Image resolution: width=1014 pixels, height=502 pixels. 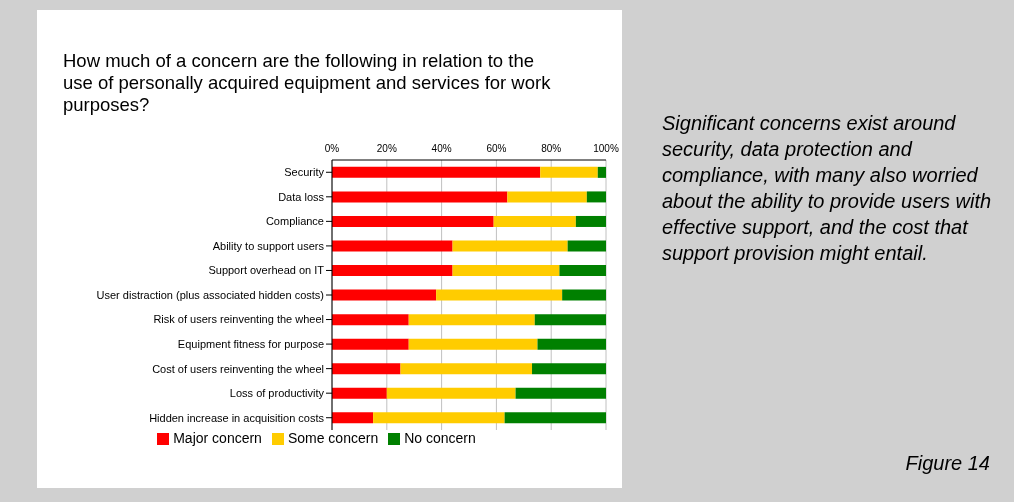 What do you see at coordinates (332, 148) in the screenshot?
I see `x-tick-label: 0%` at bounding box center [332, 148].